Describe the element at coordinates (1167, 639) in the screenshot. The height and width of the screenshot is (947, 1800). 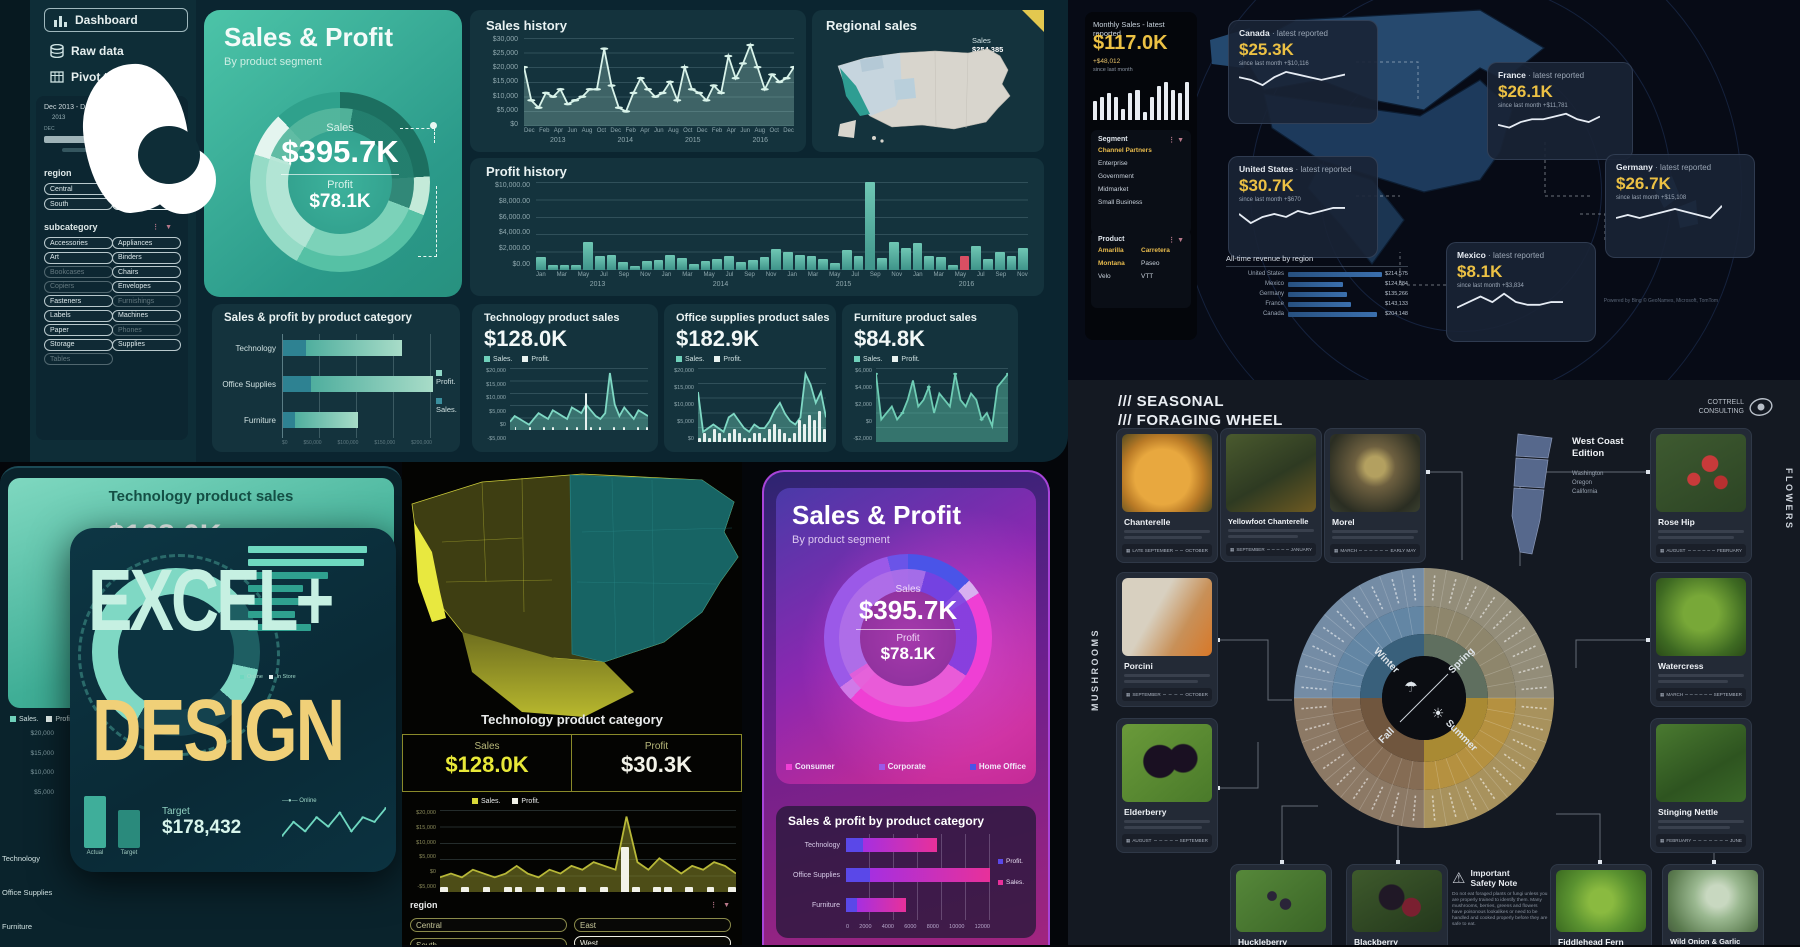
I see `forage-card-porcini: Porcini ▦ SEPTEMBER OCTOBER` at that location.